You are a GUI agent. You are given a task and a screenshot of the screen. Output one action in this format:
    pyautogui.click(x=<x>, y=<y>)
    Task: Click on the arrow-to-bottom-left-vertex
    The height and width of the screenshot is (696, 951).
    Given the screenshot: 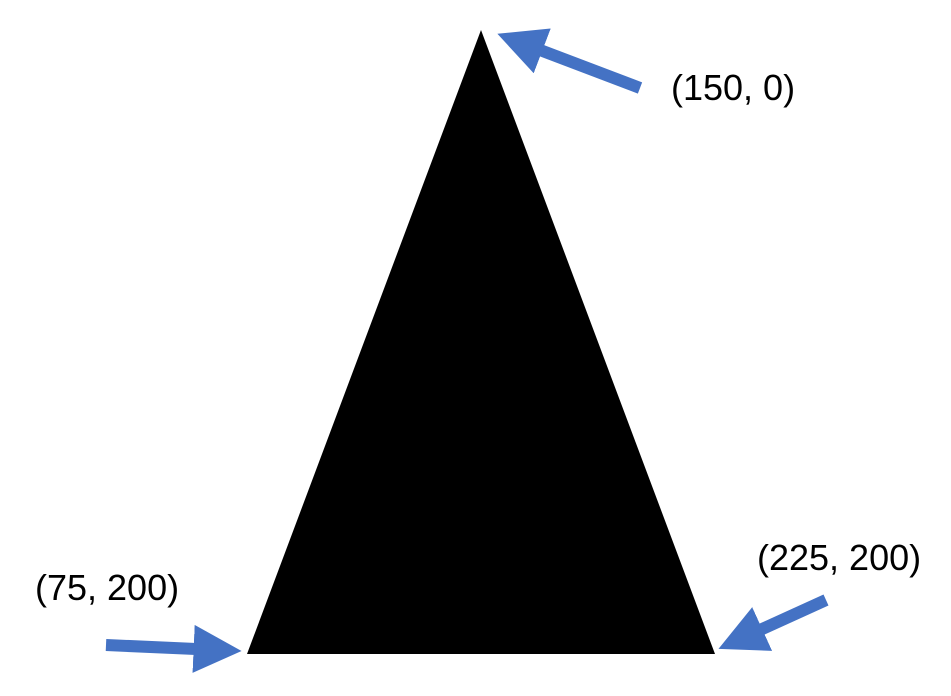 What is the action you would take?
    pyautogui.click(x=173, y=648)
    